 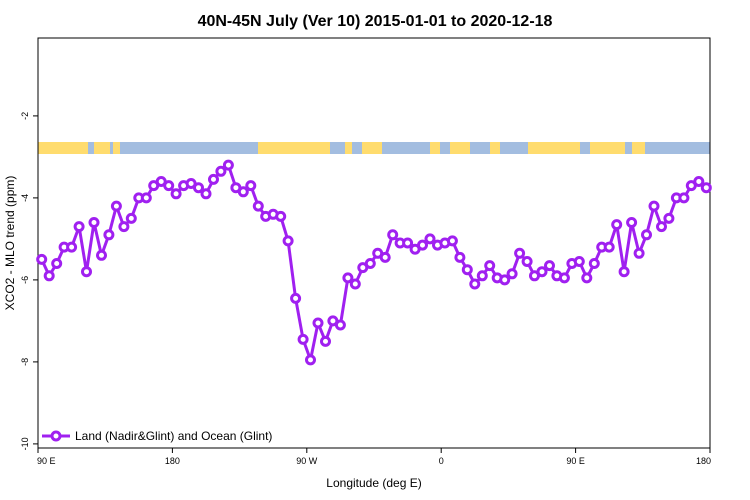 What do you see at coordinates (25, 116) in the screenshot?
I see `y-tick-label: -2` at bounding box center [25, 116].